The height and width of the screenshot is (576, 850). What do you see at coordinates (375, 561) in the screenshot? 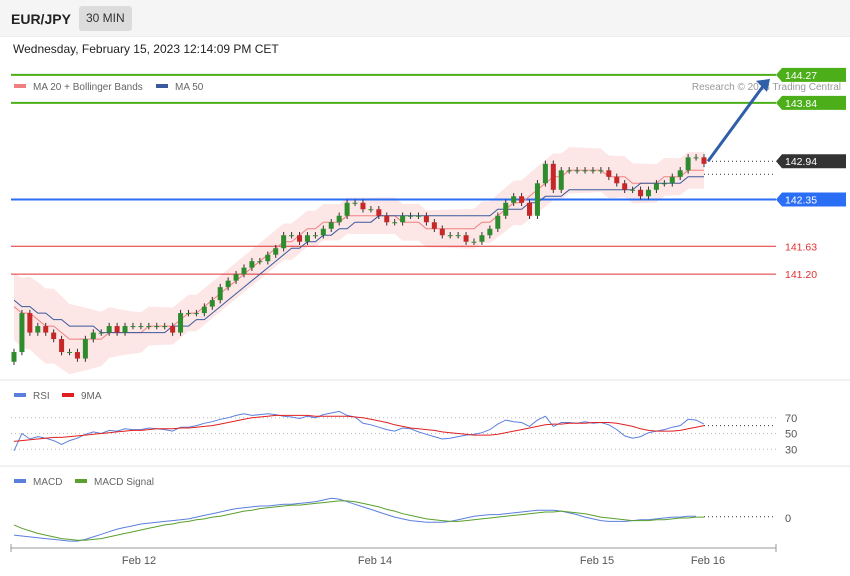
I see `x-tick-label: Feb 14` at bounding box center [375, 561].